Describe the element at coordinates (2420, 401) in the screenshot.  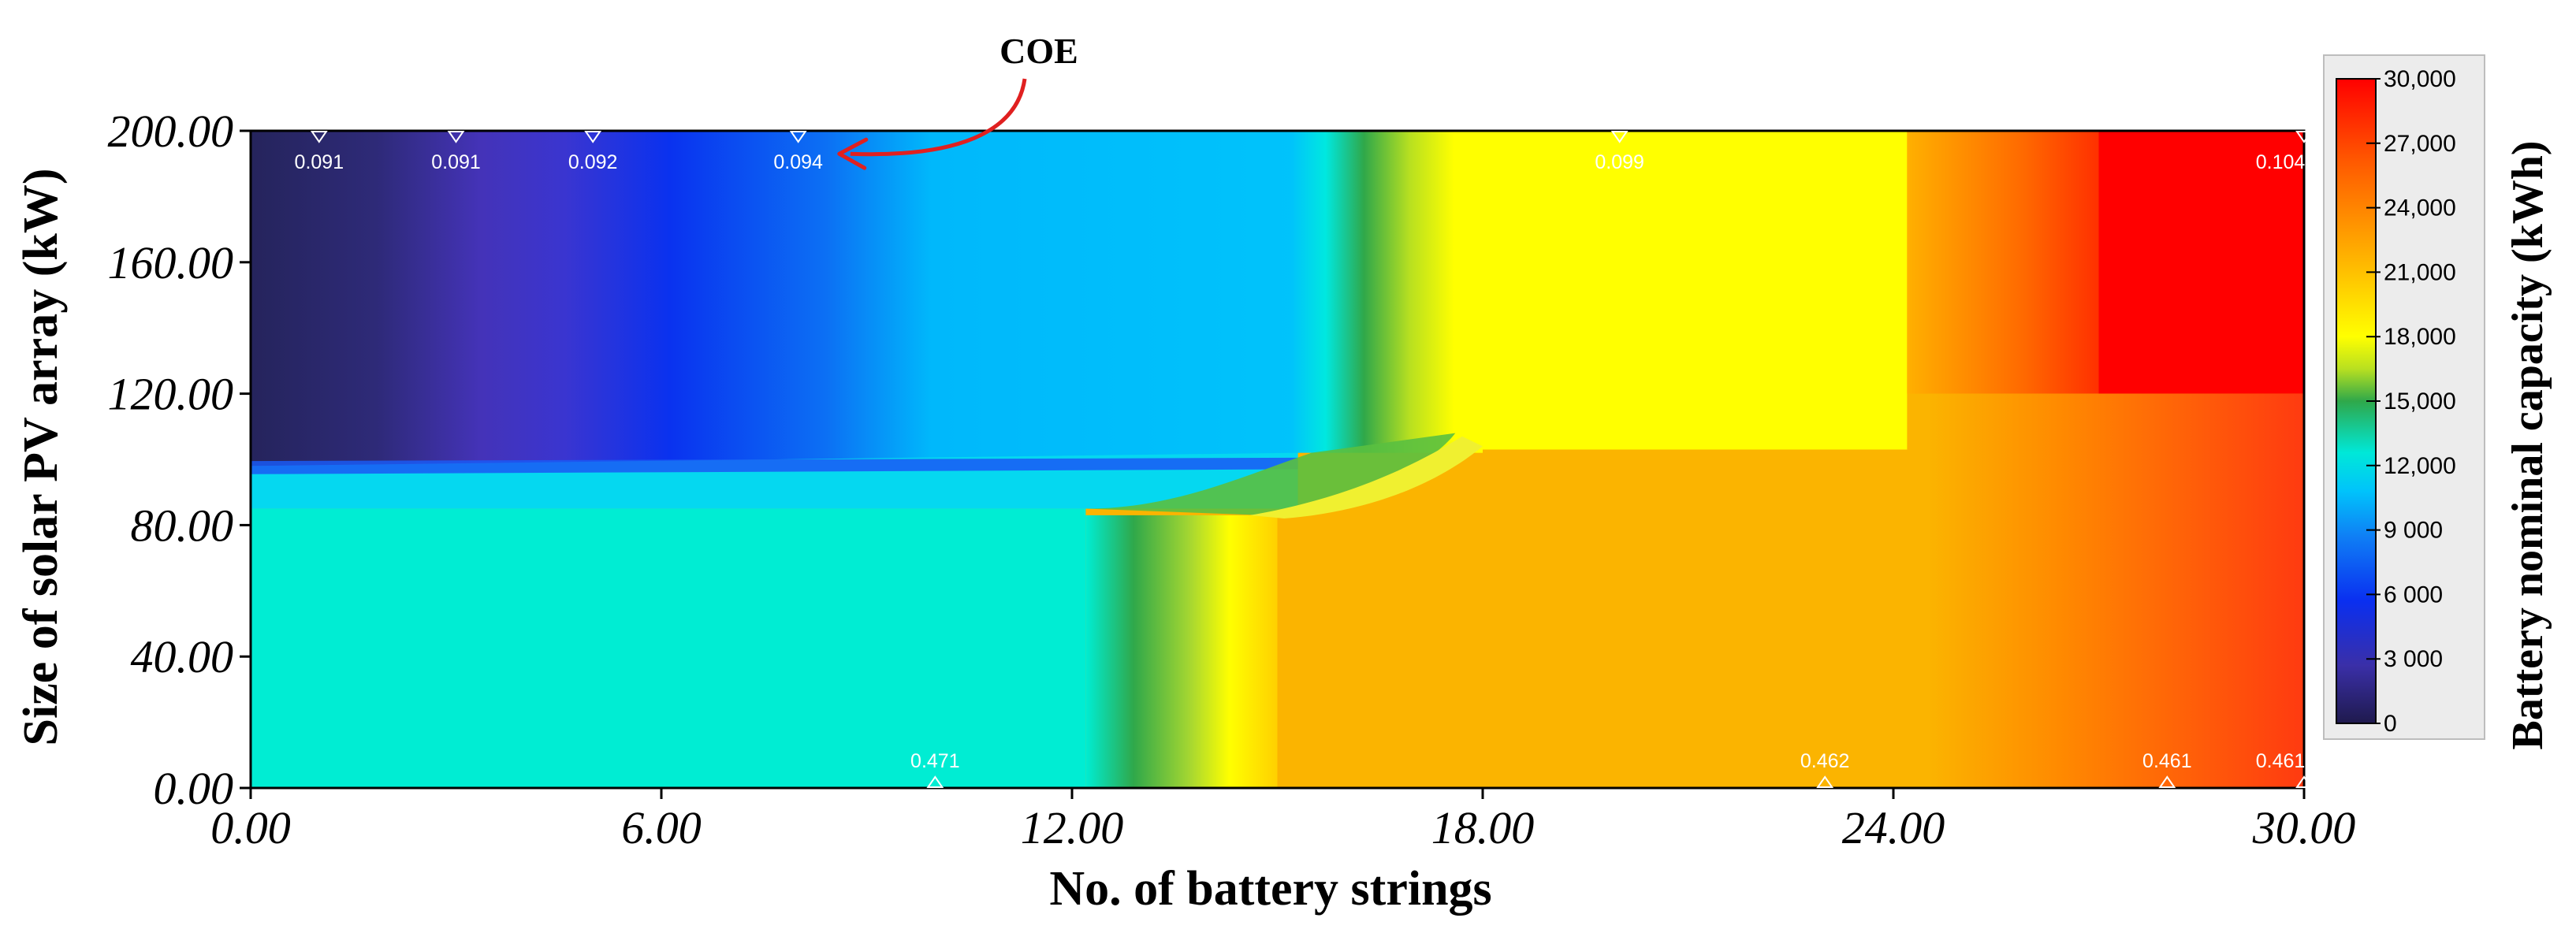
I see `colorbar-tick-label: 15,000` at that location.